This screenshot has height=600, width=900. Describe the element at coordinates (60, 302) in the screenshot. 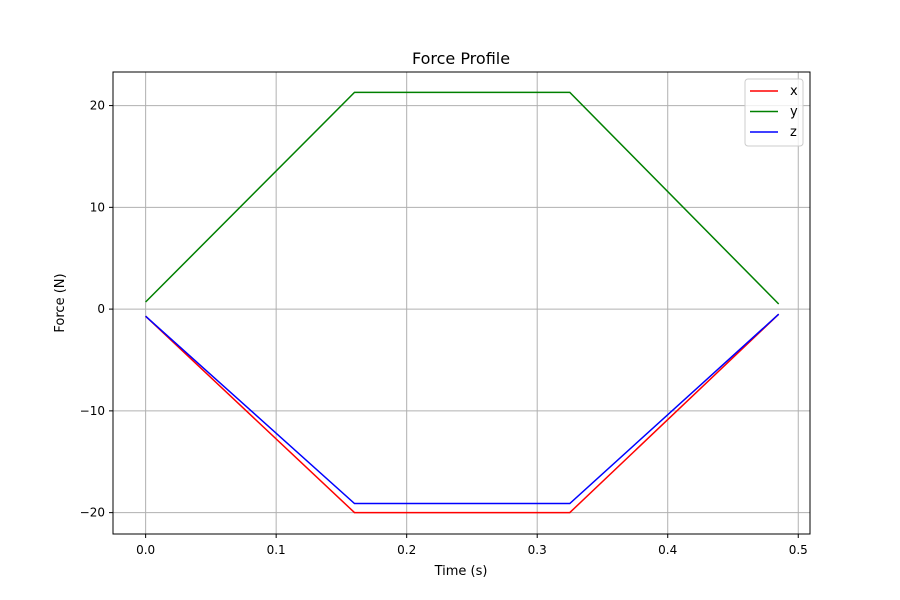

I see `y-axis-label: Force (N)` at that location.